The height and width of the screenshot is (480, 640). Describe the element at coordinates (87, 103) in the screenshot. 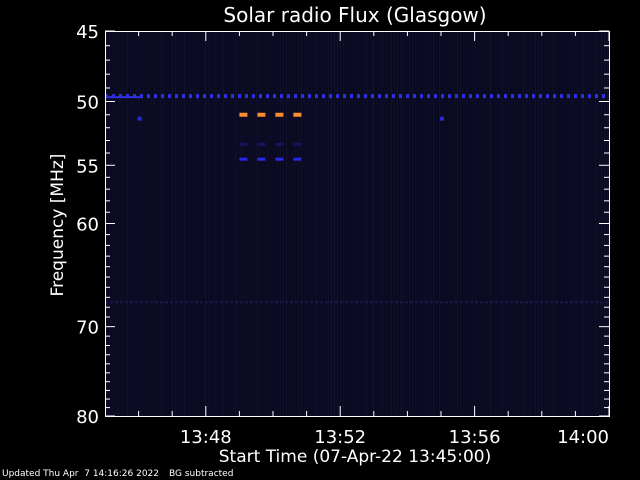

I see `y-tick-label: 50` at that location.